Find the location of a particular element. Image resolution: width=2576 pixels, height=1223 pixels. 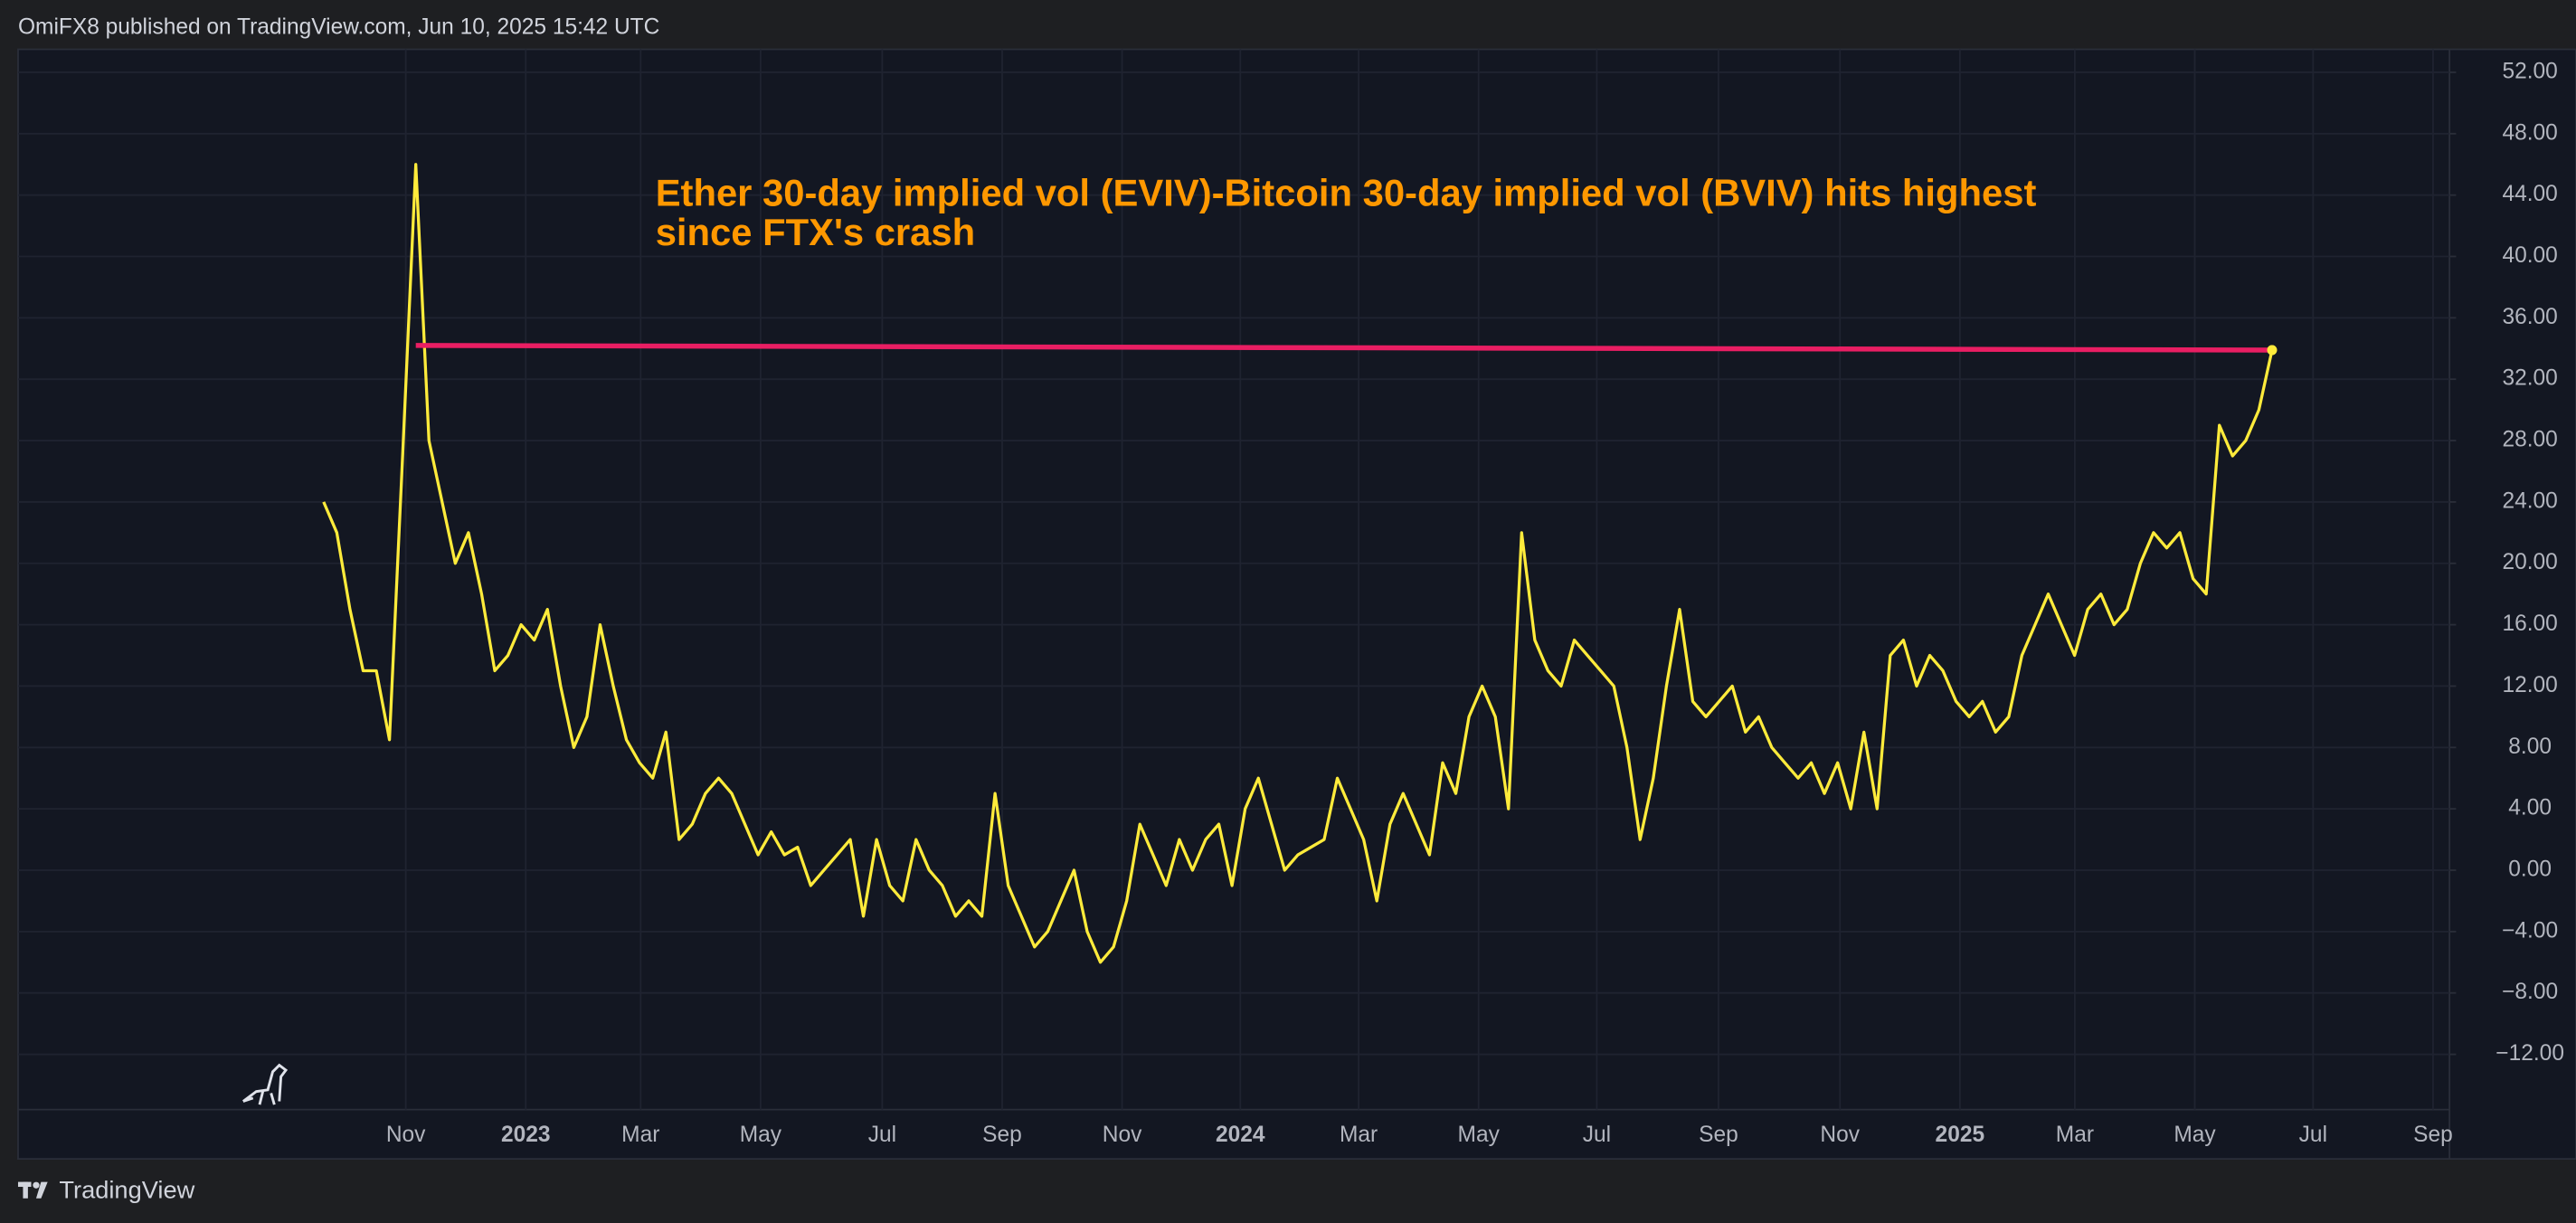

x-tick-label: 2023 is located at coordinates (526, 1135).